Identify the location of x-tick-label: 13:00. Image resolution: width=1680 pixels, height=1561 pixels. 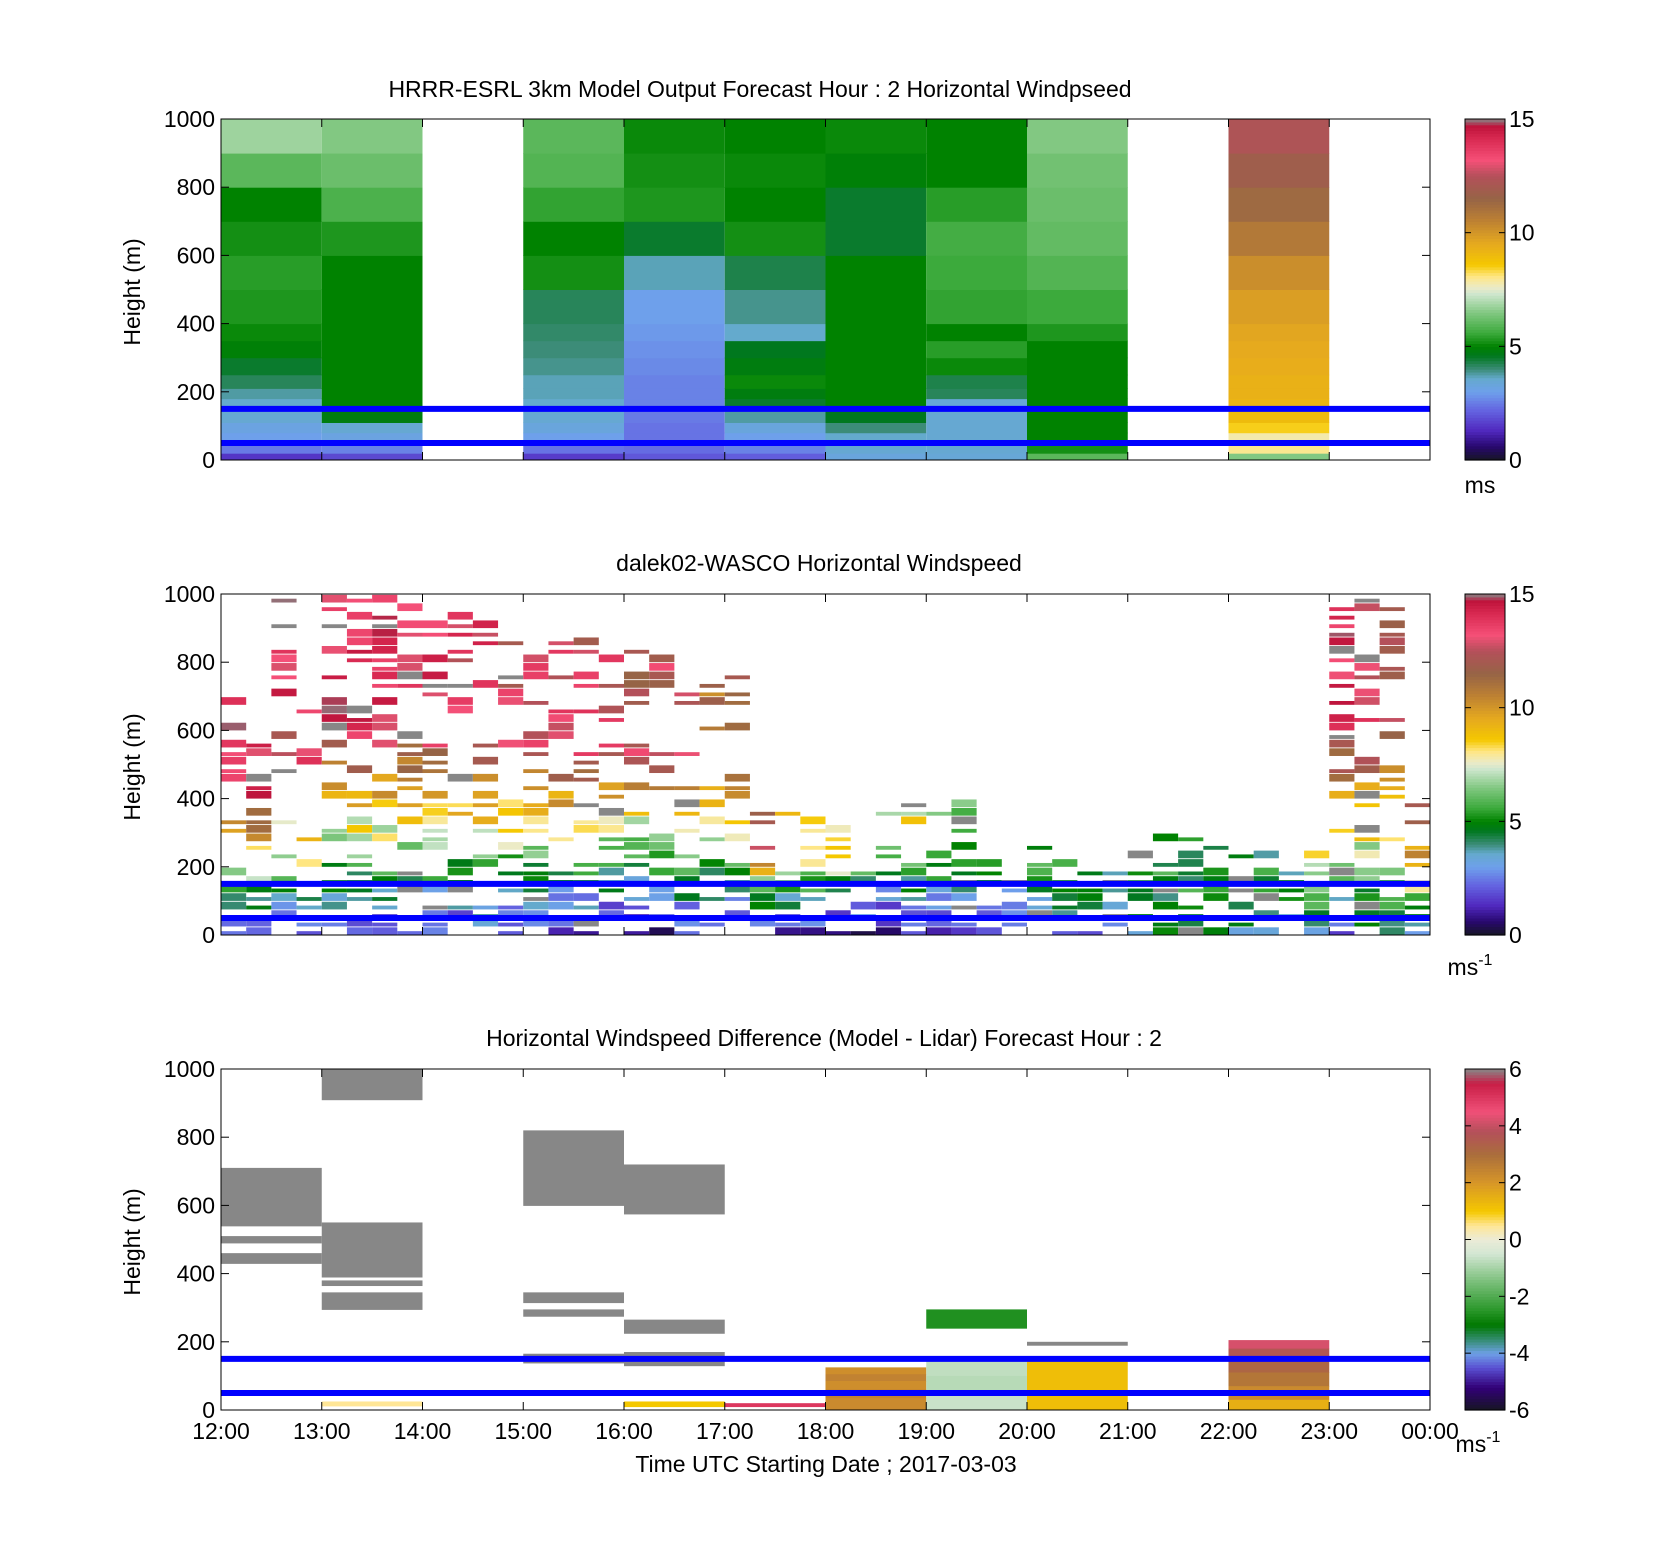
(322, 1431).